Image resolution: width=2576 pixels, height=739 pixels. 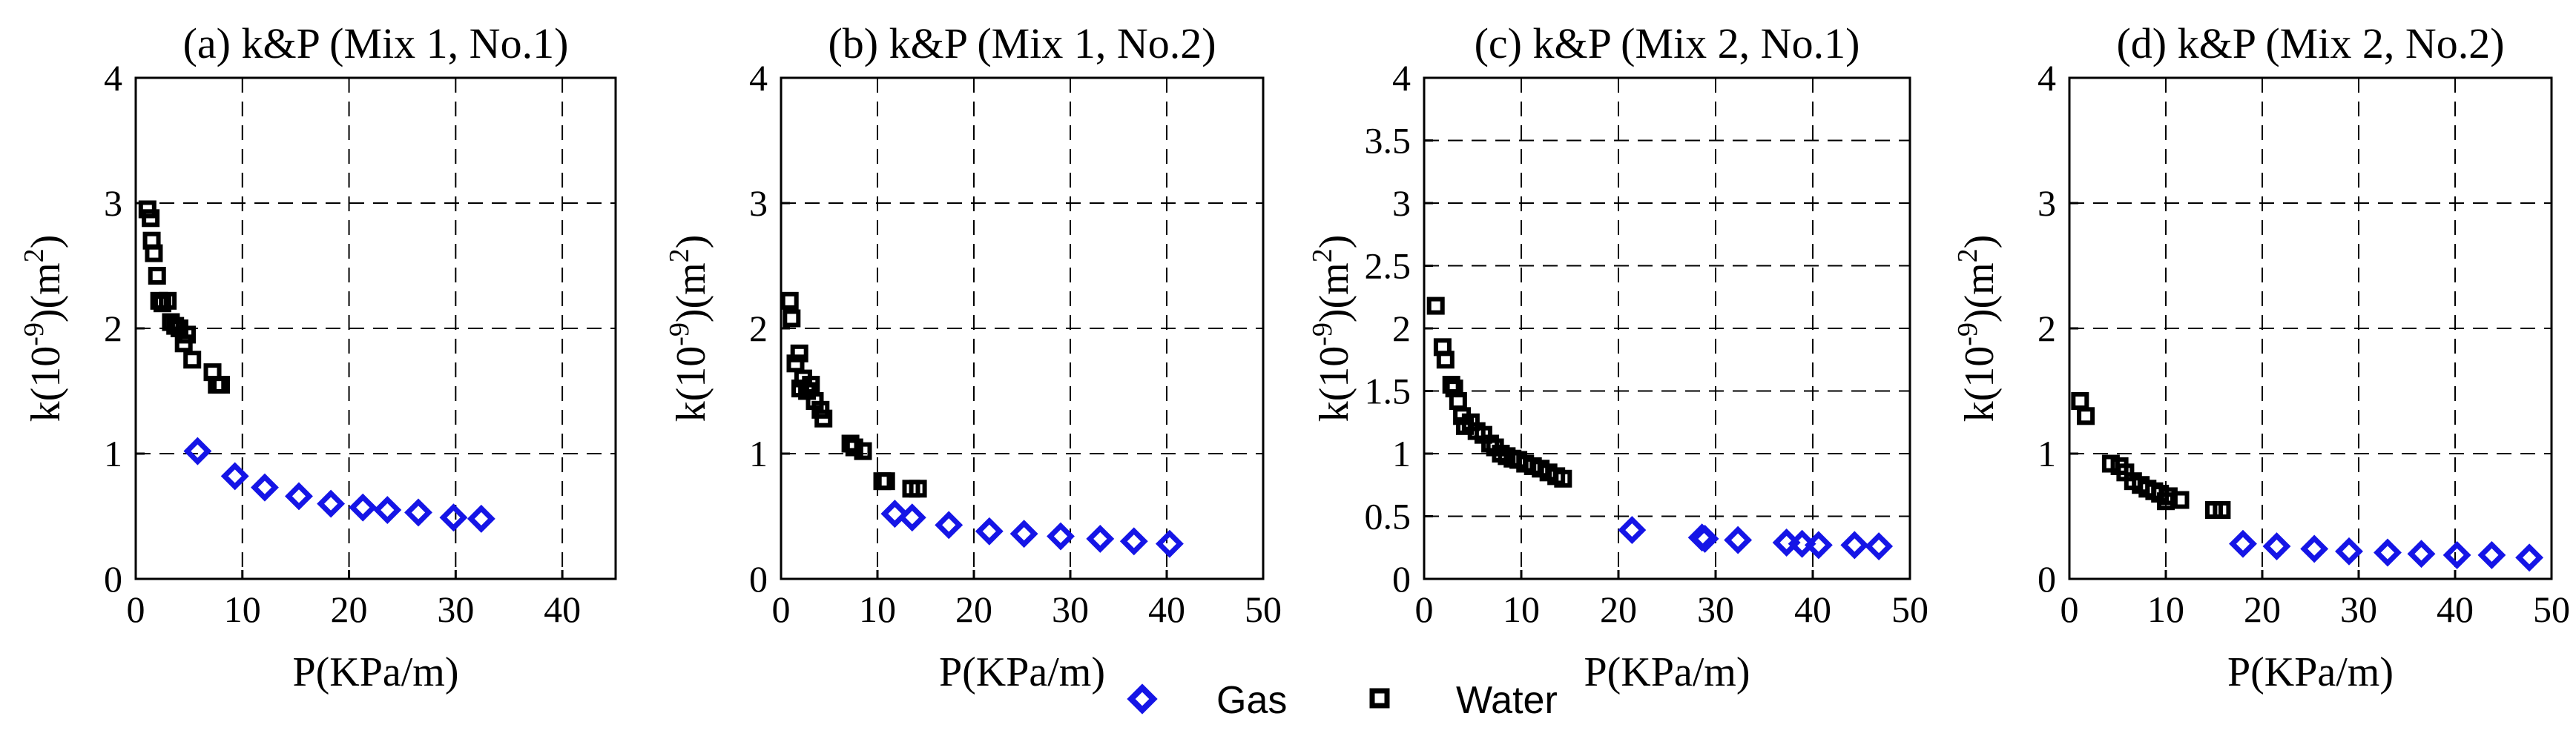 I want to click on panel-title: (d) k&P (Mix 2, No.2), so click(x=2310, y=43).